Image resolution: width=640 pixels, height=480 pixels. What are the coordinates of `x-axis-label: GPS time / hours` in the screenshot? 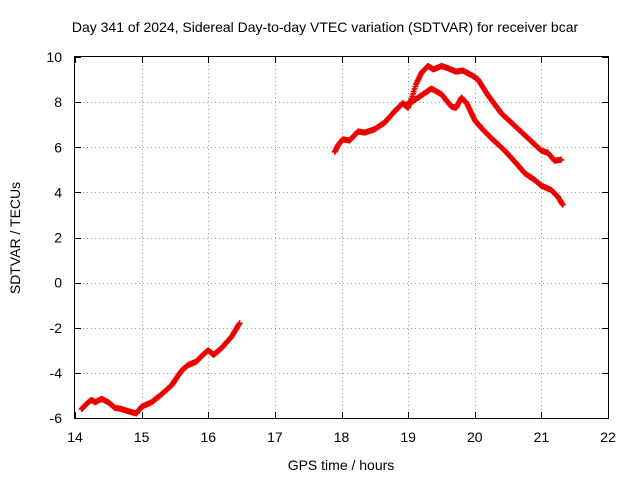 It's located at (341, 465).